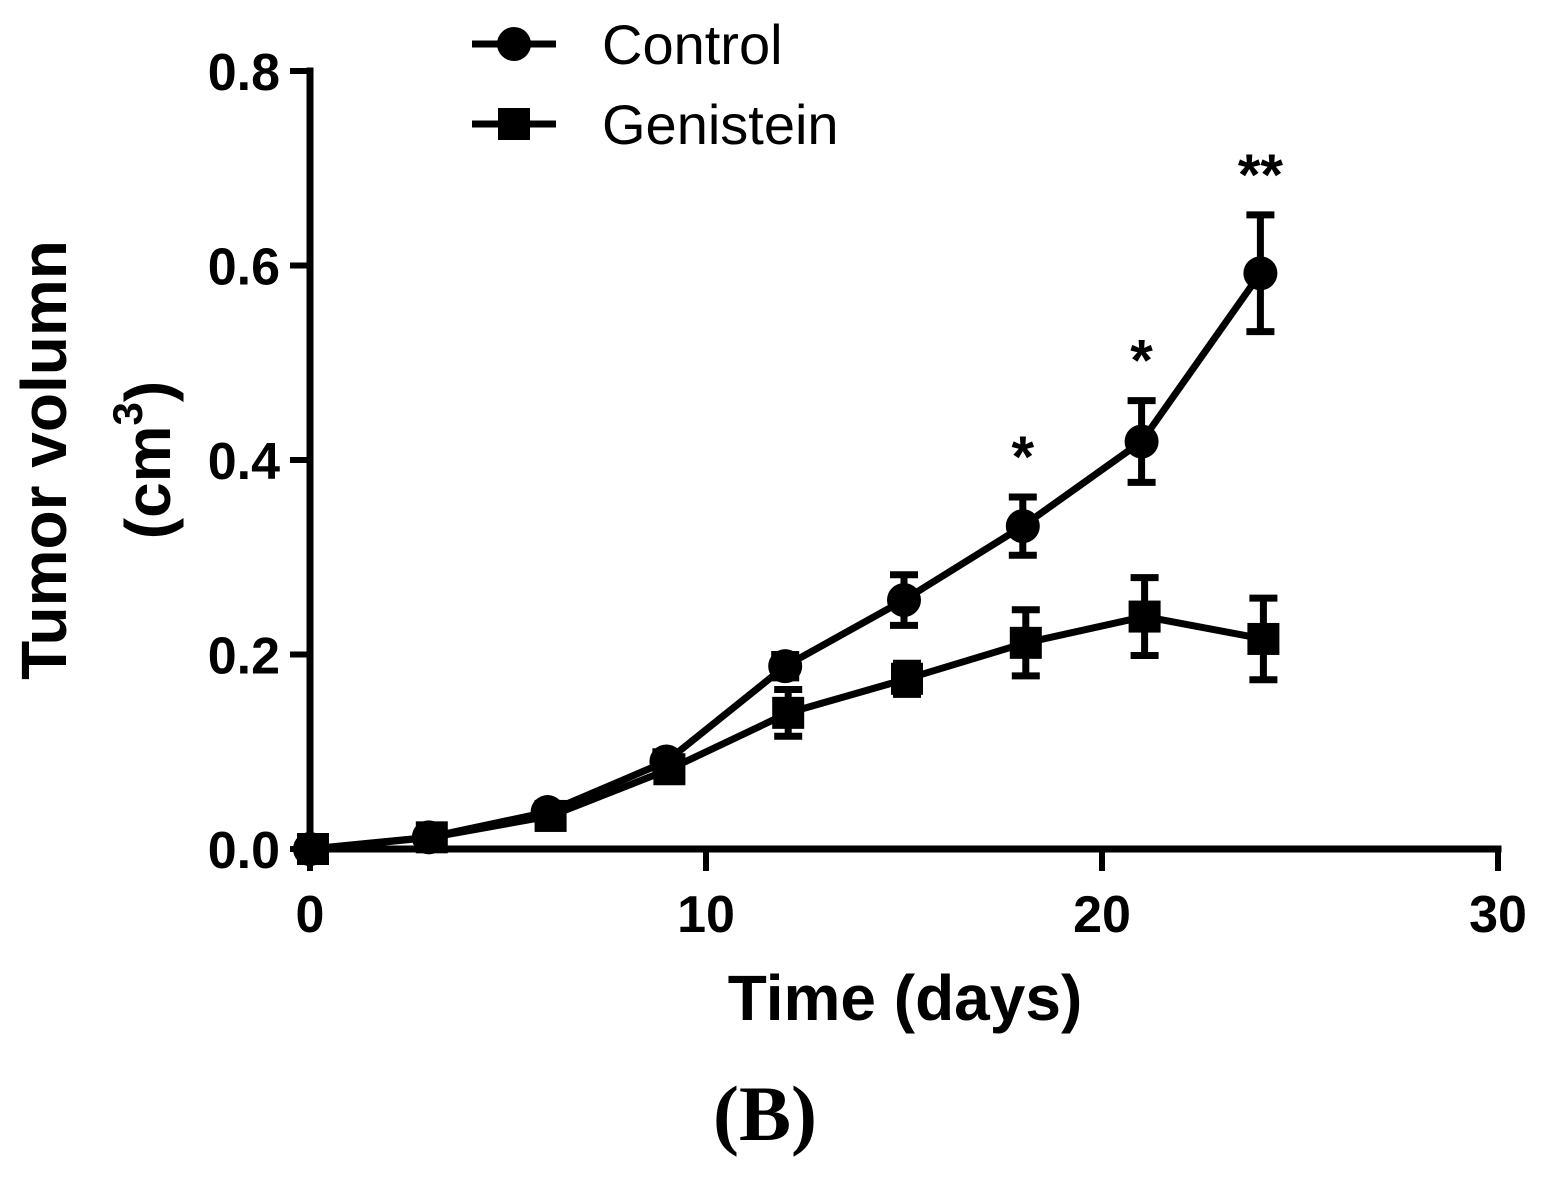 Image resolution: width=1550 pixels, height=1177 pixels. What do you see at coordinates (148, 391) in the screenshot?
I see `y-axis-unit-suffix: )` at bounding box center [148, 391].